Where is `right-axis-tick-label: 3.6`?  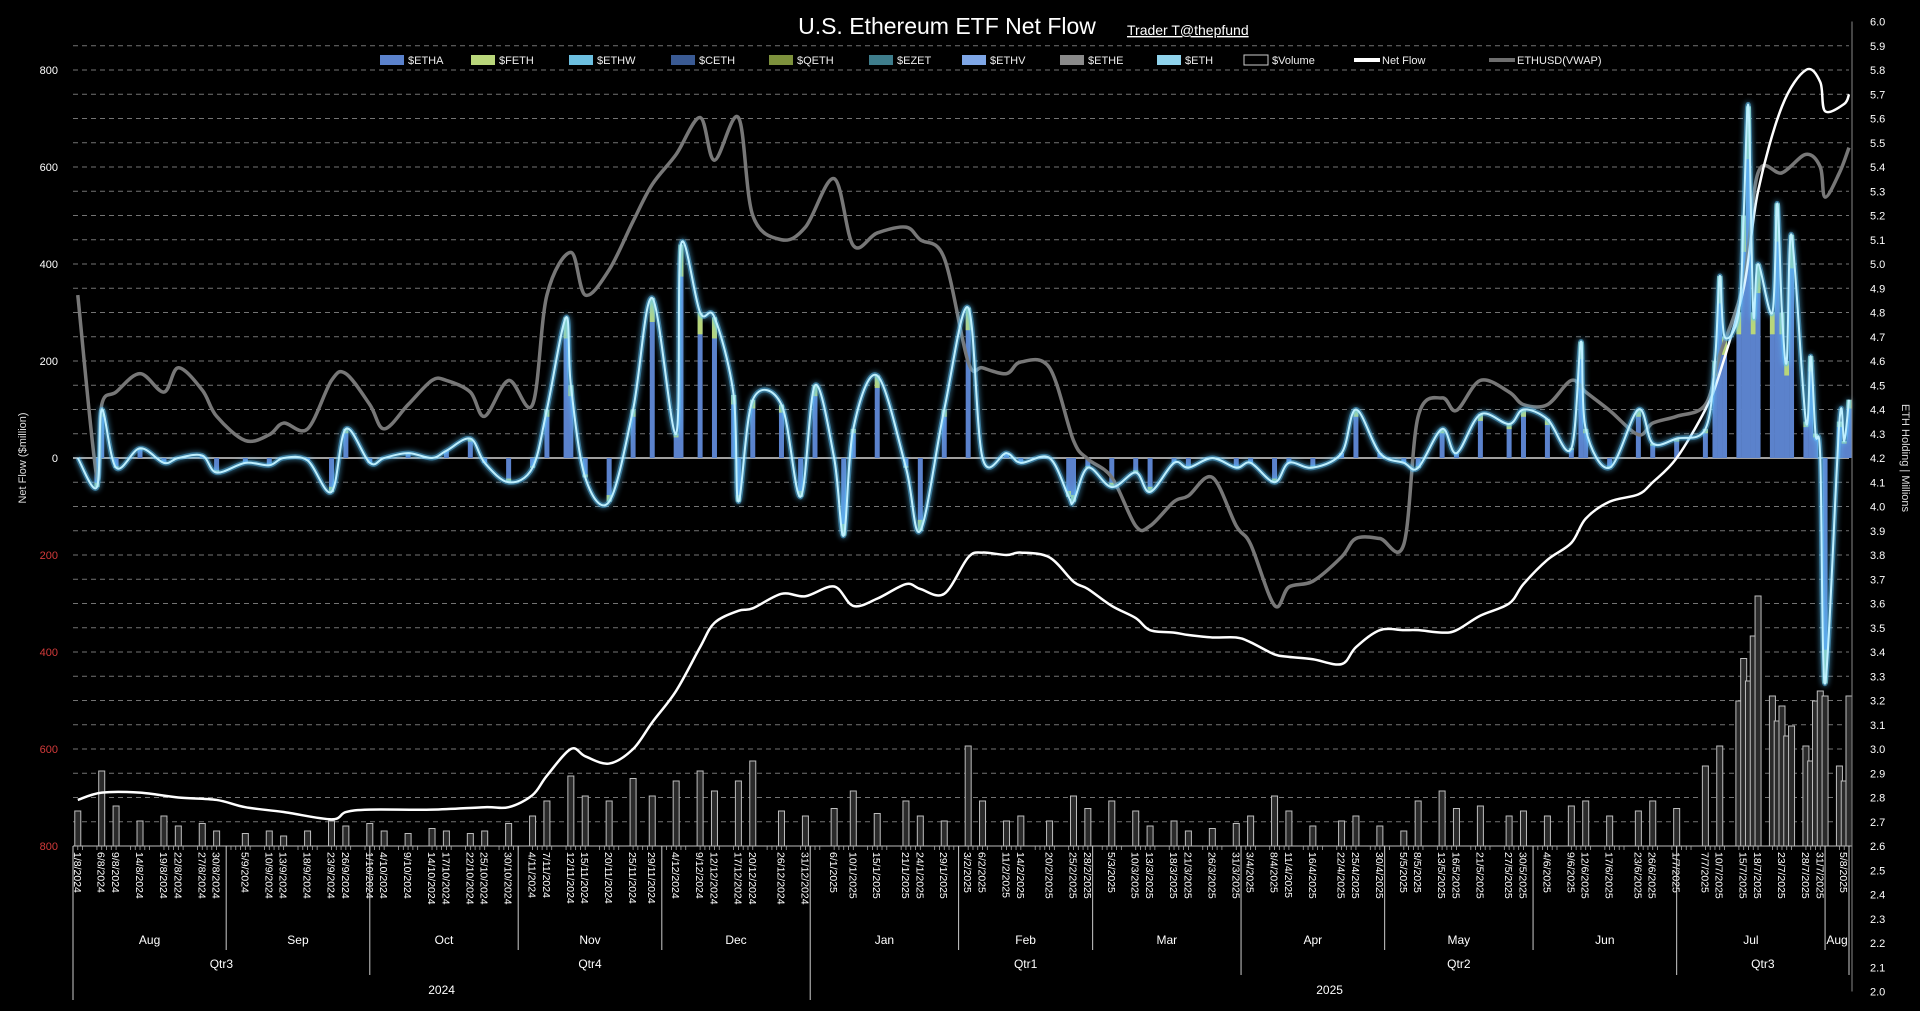
right-axis-tick-label: 3.6 is located at coordinates (1877, 605).